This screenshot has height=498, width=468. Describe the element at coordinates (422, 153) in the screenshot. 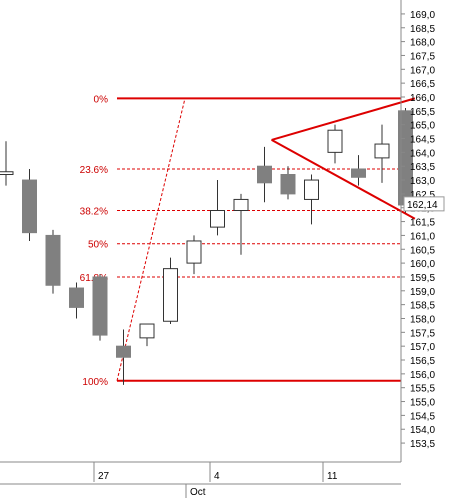

I see `y-tick-label: 164,0` at that location.